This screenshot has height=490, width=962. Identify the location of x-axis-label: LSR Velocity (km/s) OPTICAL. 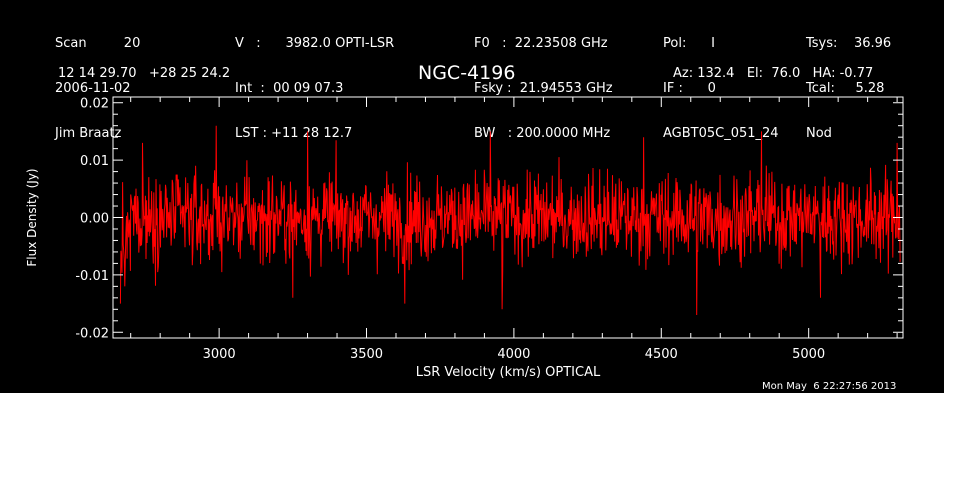
(508, 372).